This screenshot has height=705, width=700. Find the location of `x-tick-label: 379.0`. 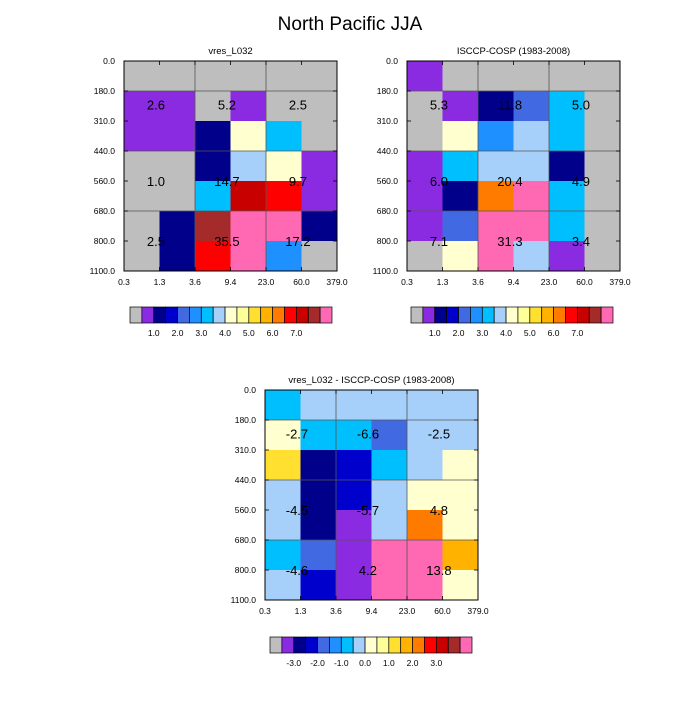

x-tick-label: 379.0 is located at coordinates (337, 282).